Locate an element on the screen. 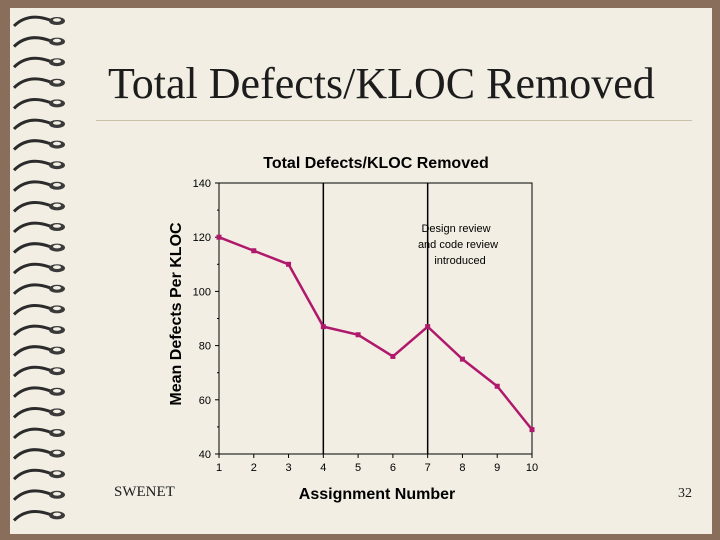 Image resolution: width=720 pixels, height=540 pixels. annotation-line-2: and code review is located at coordinates (458, 245).